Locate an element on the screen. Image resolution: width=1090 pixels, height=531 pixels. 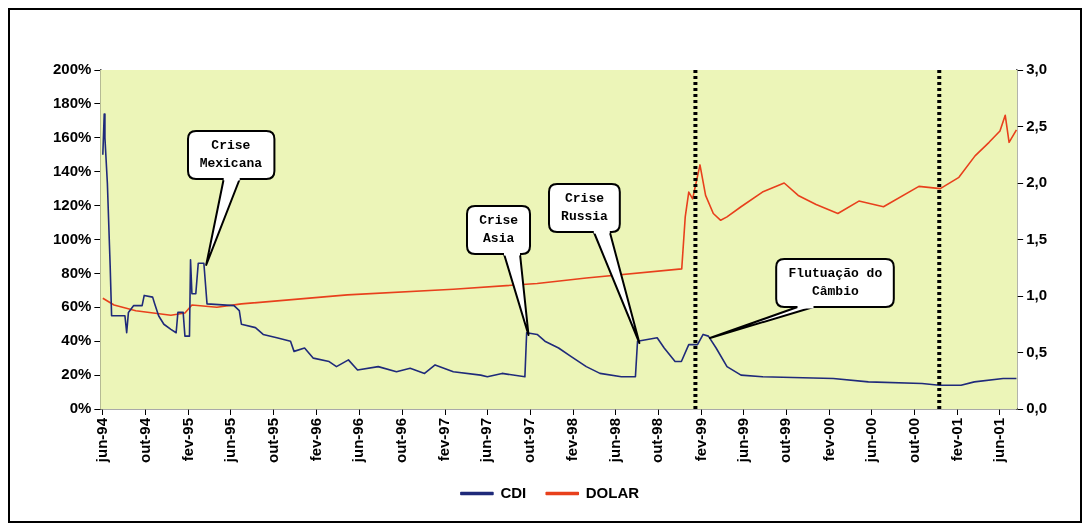
x-tick-label: out-95 is located at coordinates (272, 440).